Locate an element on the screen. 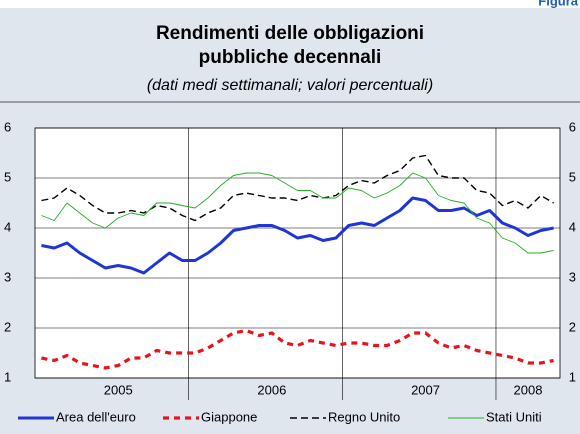 Image resolution: width=580 pixels, height=434 pixels. y2-tick-label: 1 is located at coordinates (572, 376).